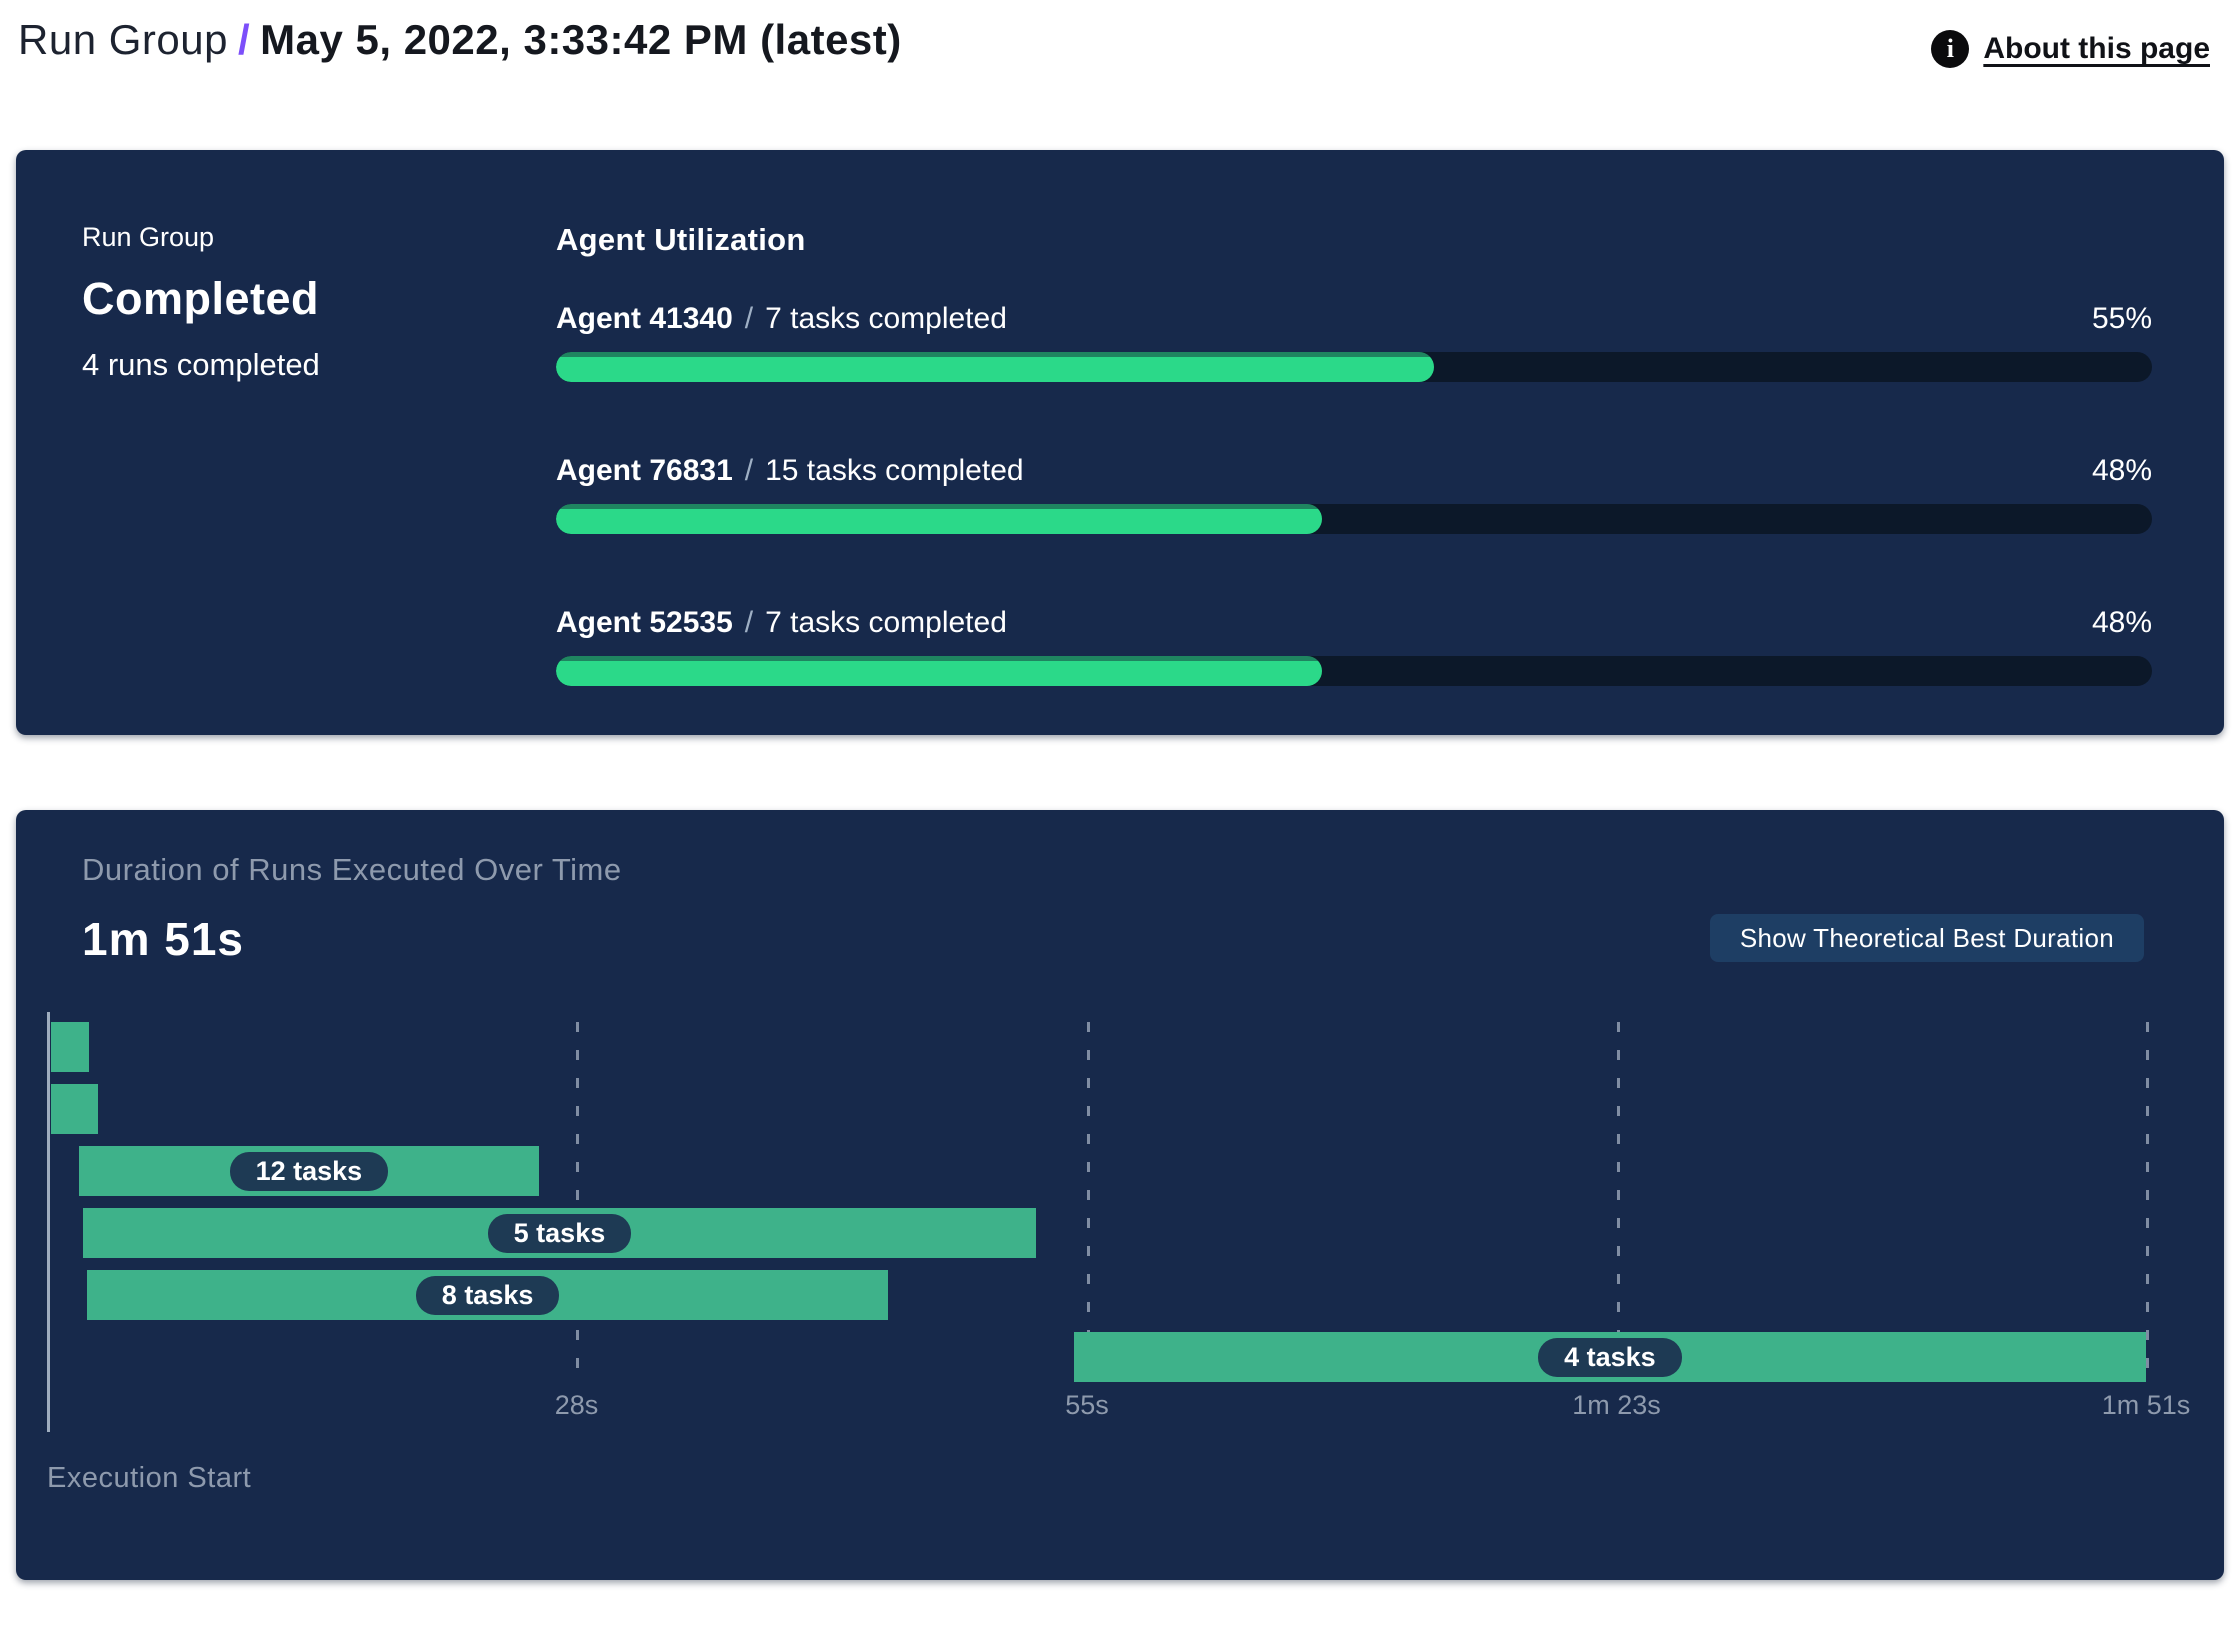  Describe the element at coordinates (201, 364) in the screenshot. I see `runs-completed-count: 4 runs completed` at that location.